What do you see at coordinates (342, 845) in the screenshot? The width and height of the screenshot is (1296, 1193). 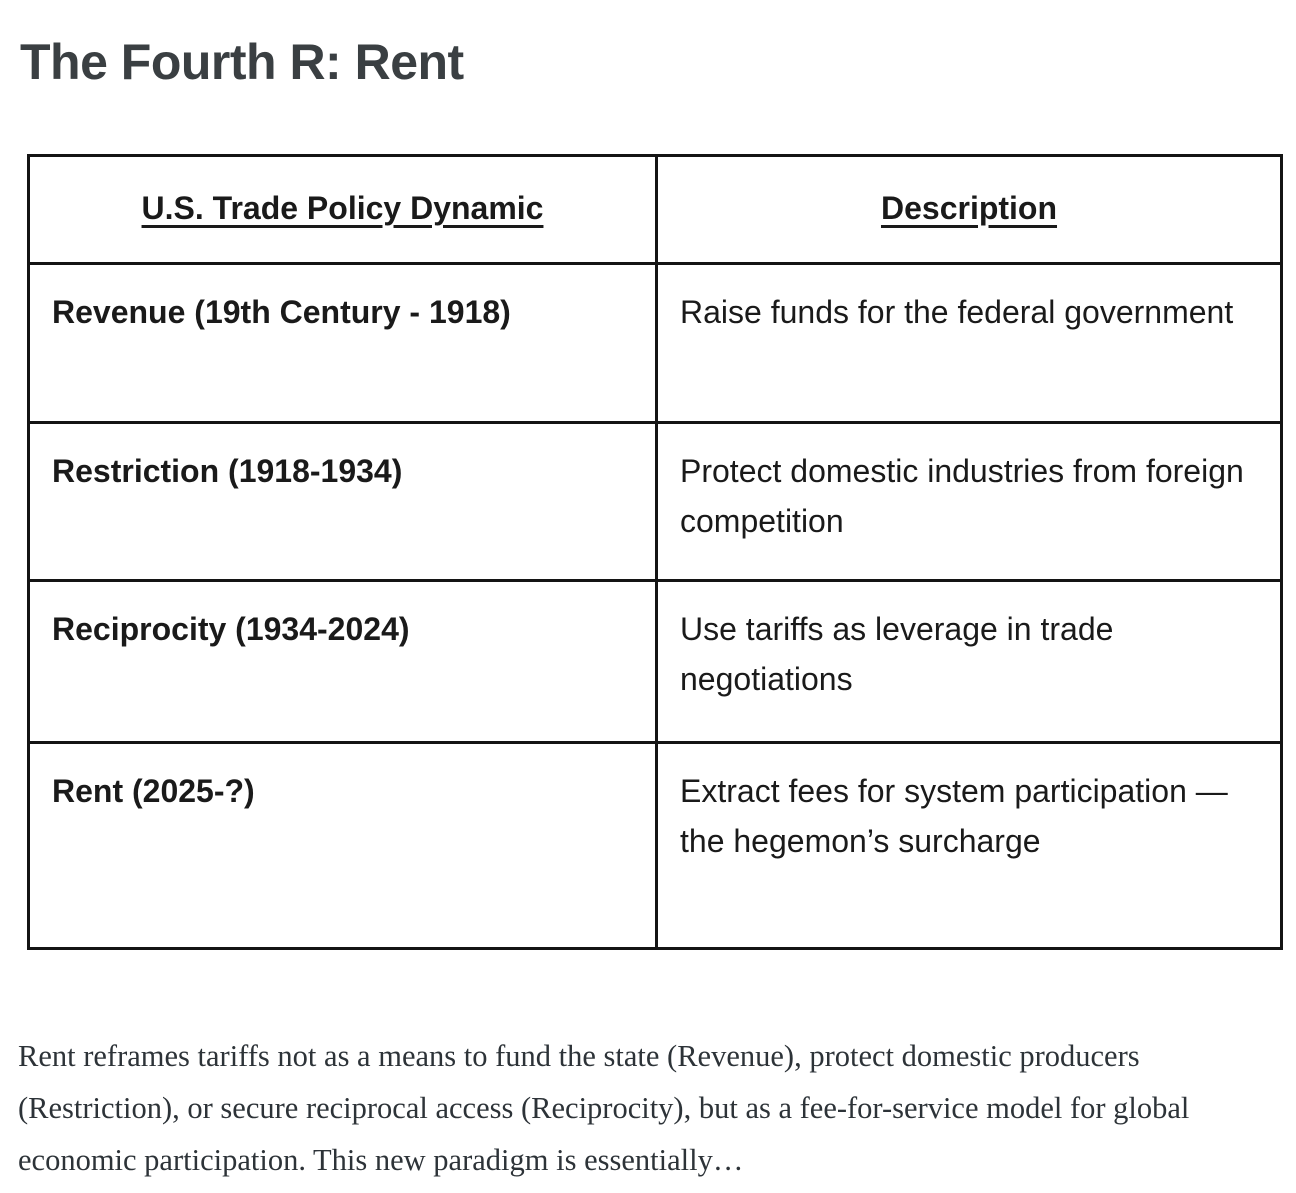 I see `cell-dynamic-rent: Rent (2025-?)` at bounding box center [342, 845].